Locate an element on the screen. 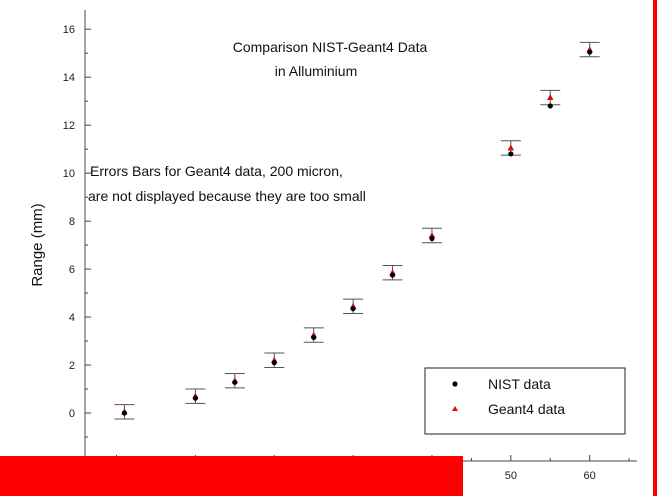  x-tick-label: 60 is located at coordinates (590, 476).